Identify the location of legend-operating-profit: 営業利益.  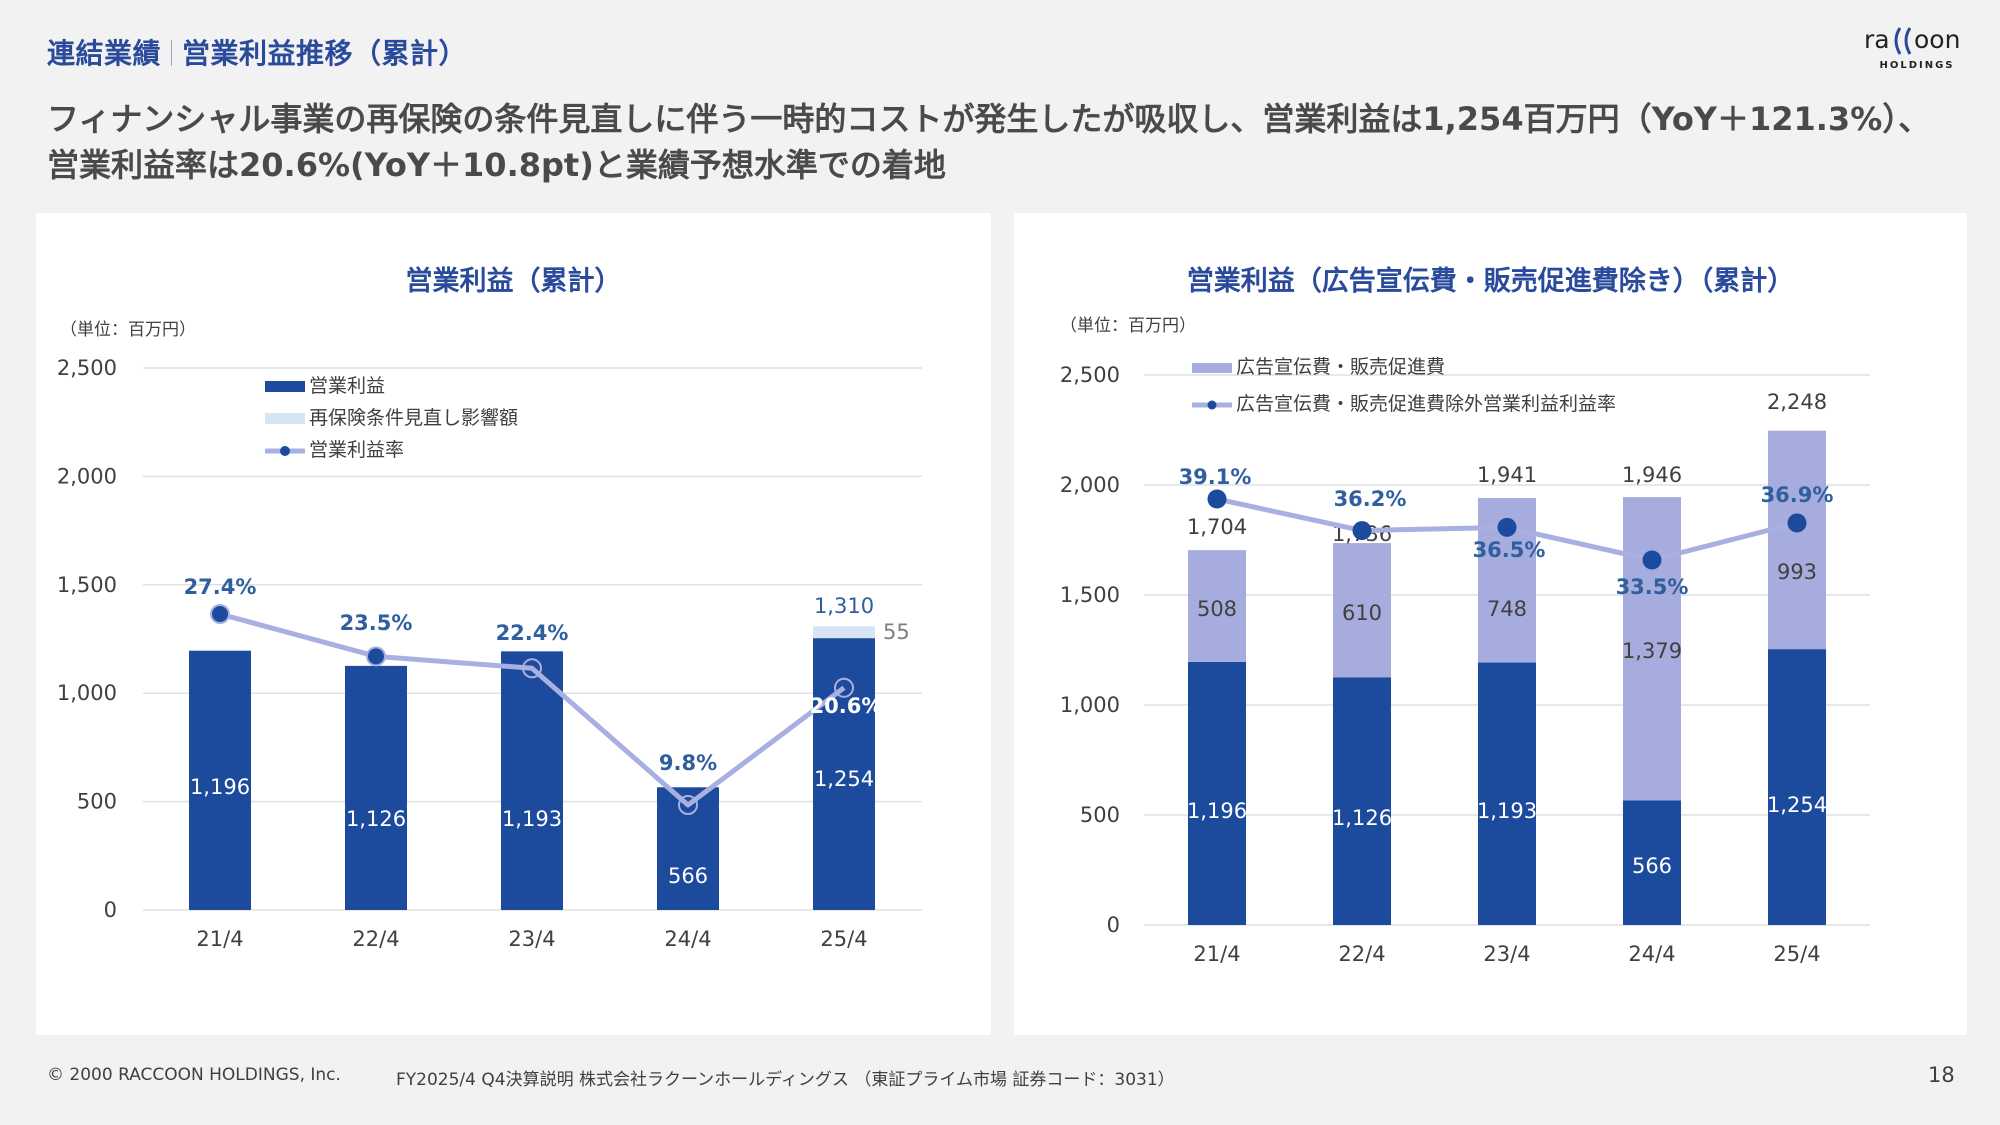
(325, 384).